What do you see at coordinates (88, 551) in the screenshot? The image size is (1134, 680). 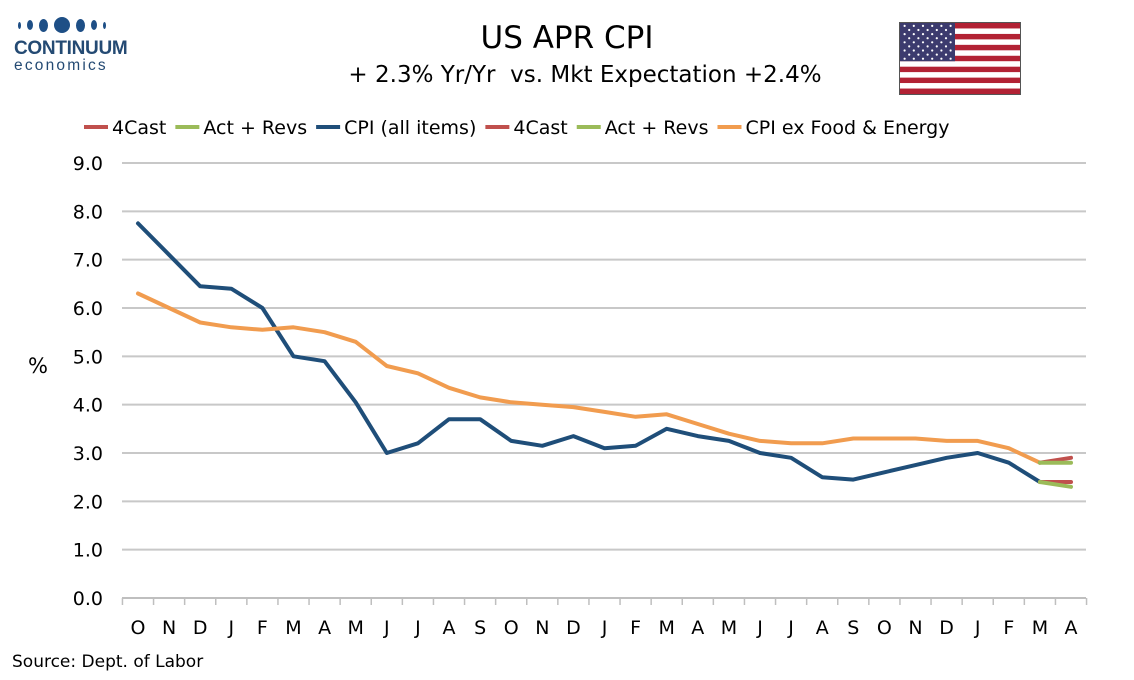 I see `y-tick-label: 1.0` at bounding box center [88, 551].